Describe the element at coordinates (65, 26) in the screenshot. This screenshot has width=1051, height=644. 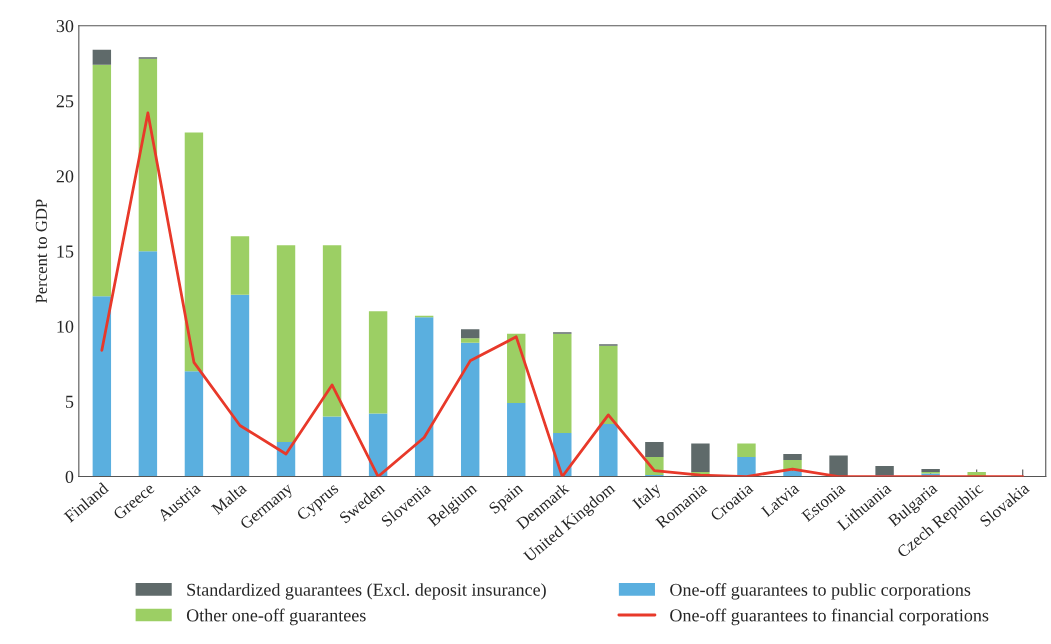
I see `y-tick-label: 30` at that location.